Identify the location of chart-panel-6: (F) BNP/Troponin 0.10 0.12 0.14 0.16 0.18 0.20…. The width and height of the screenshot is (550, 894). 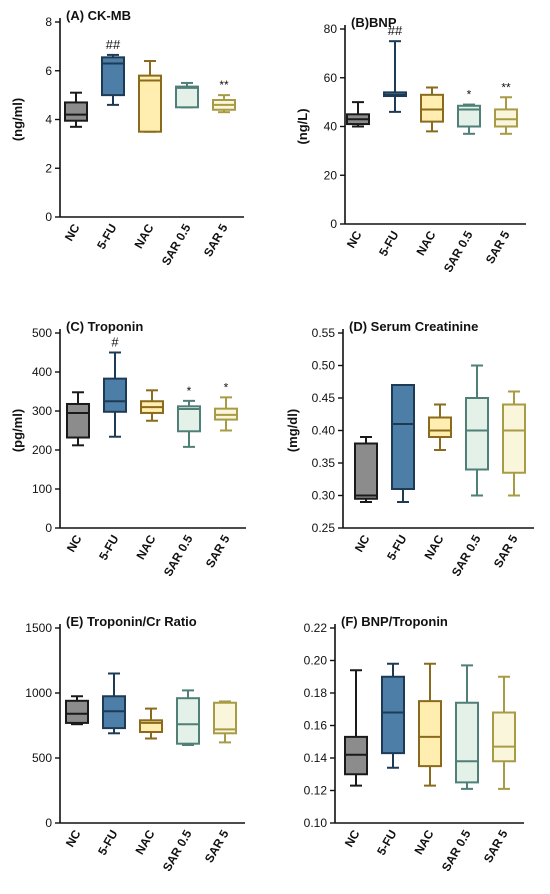
(414, 744).